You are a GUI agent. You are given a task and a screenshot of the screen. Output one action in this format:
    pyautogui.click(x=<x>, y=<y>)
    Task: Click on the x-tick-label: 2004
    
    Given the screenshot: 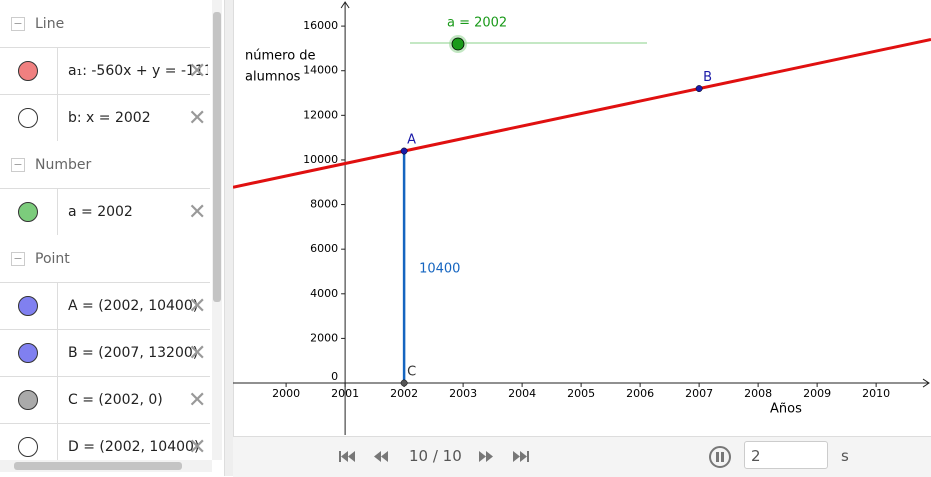 What is the action you would take?
    pyautogui.click(x=522, y=393)
    